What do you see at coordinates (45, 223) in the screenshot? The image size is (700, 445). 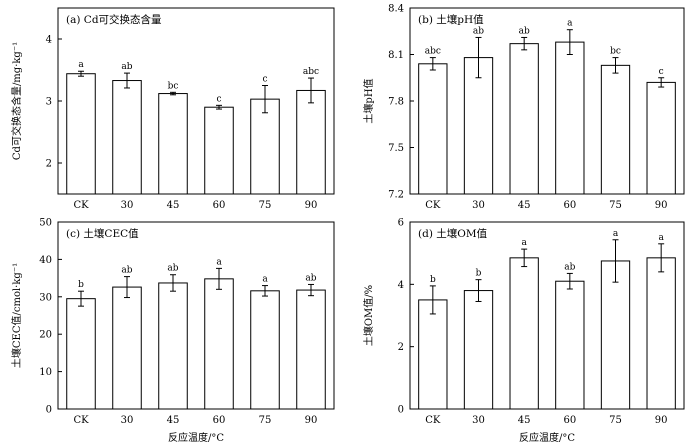 I see `y-tick-label: 50` at bounding box center [45, 223].